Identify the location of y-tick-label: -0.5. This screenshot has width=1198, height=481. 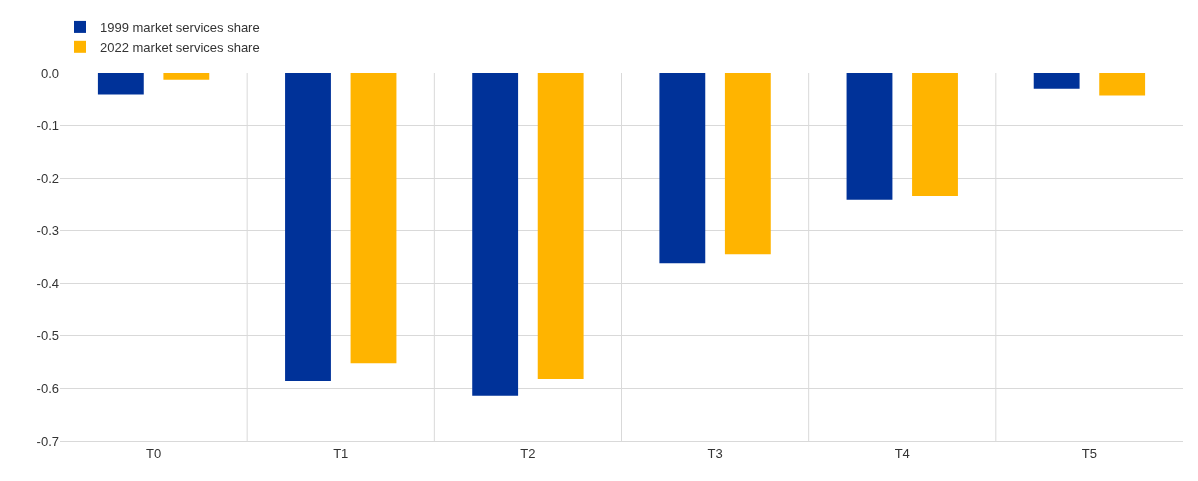
(47, 336).